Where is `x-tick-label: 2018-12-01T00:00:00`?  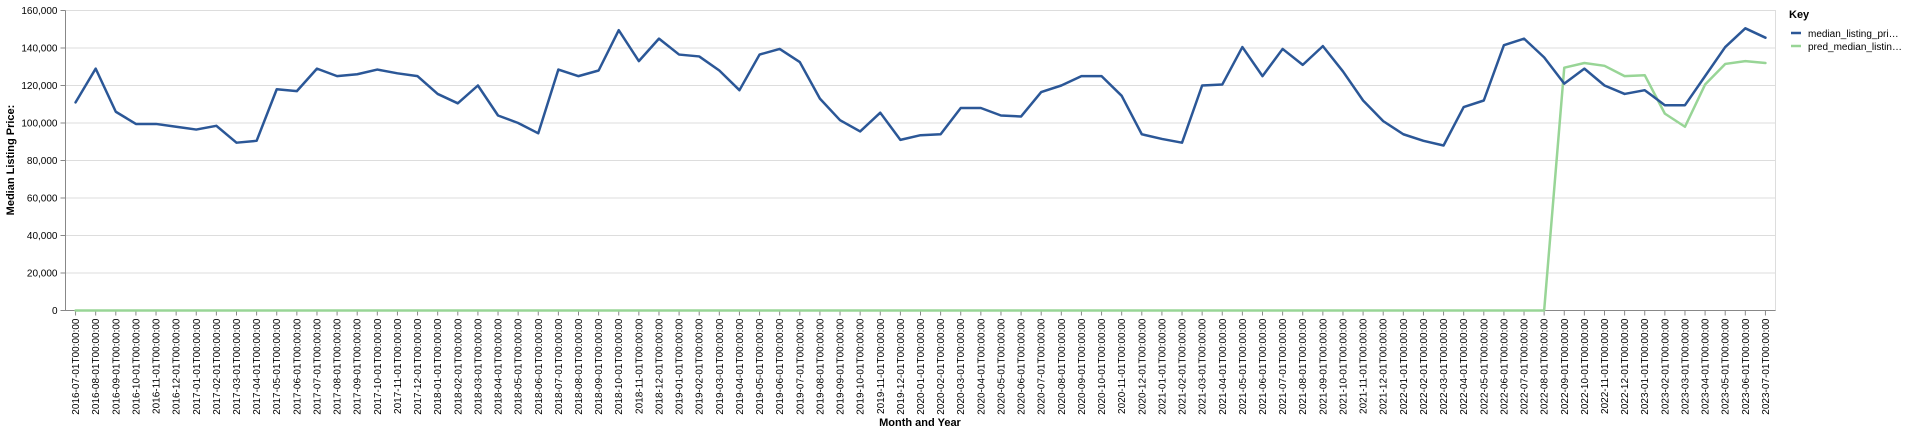
x-tick-label: 2018-12-01T00:00:00 is located at coordinates (659, 366).